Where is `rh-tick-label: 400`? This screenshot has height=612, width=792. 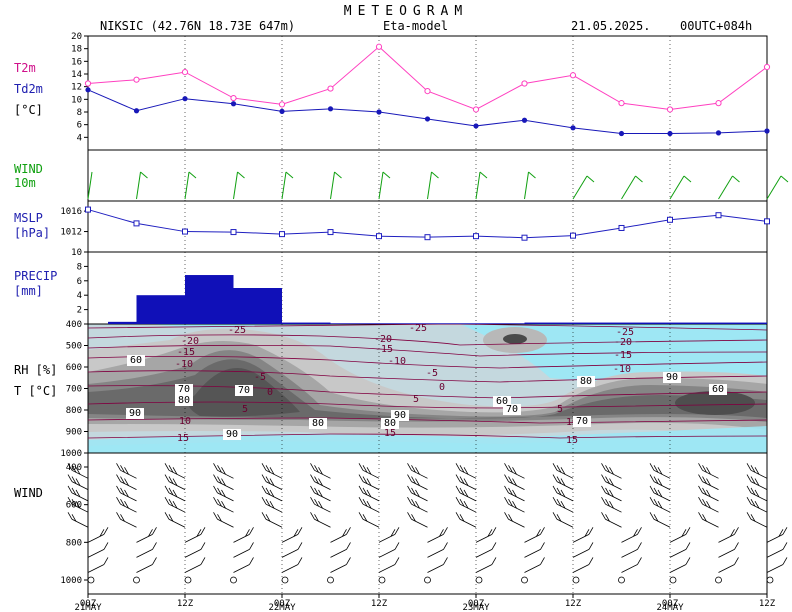 rh-tick-label: 400 is located at coordinates (74, 325).